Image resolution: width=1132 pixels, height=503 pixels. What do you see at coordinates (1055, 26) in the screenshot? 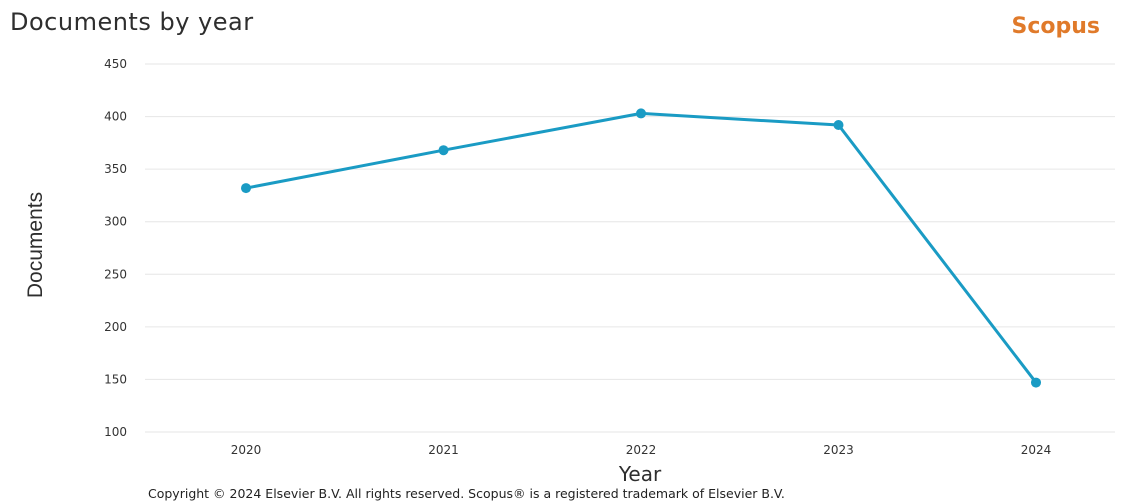
I see `scopus-logo: Scopus` at bounding box center [1055, 26].